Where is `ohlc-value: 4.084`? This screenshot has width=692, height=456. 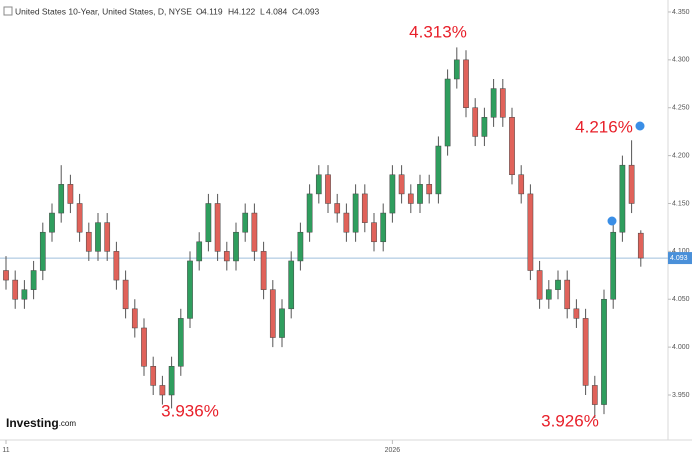
ohlc-value: 4.084 is located at coordinates (277, 11).